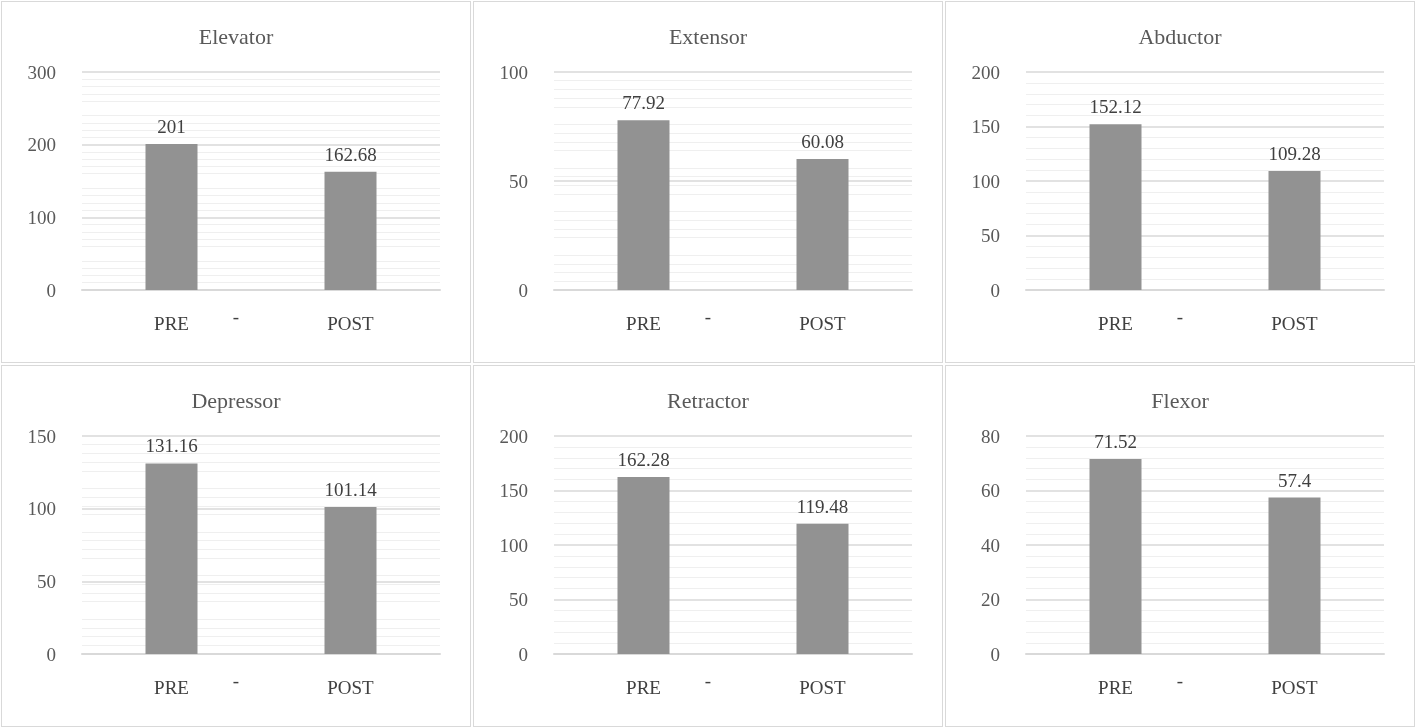 This screenshot has height=728, width=1416. What do you see at coordinates (643, 103) in the screenshot?
I see `data-label: 77.92` at bounding box center [643, 103].